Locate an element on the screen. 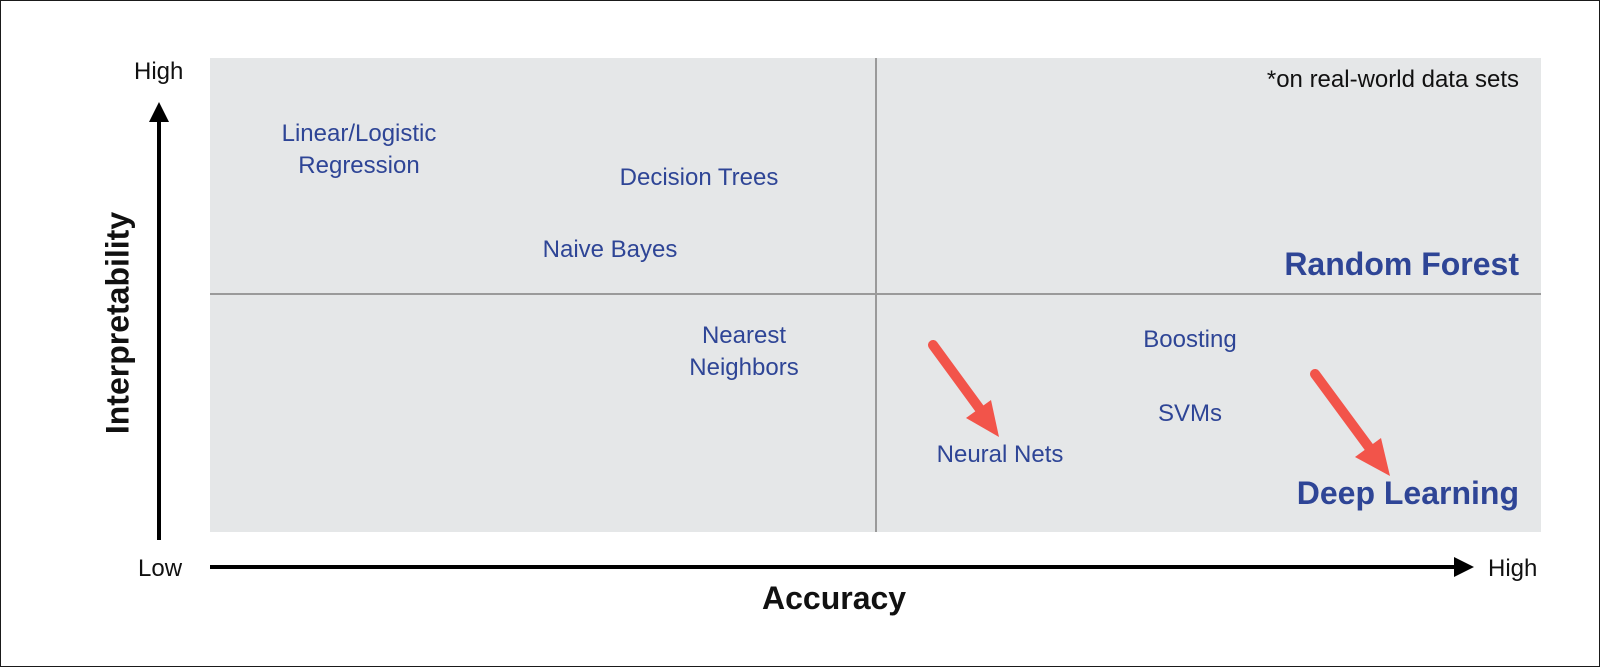 This screenshot has width=1600, height=667. label-linear-logistic-regression: Linear/Logistic Regression is located at coordinates (359, 150).